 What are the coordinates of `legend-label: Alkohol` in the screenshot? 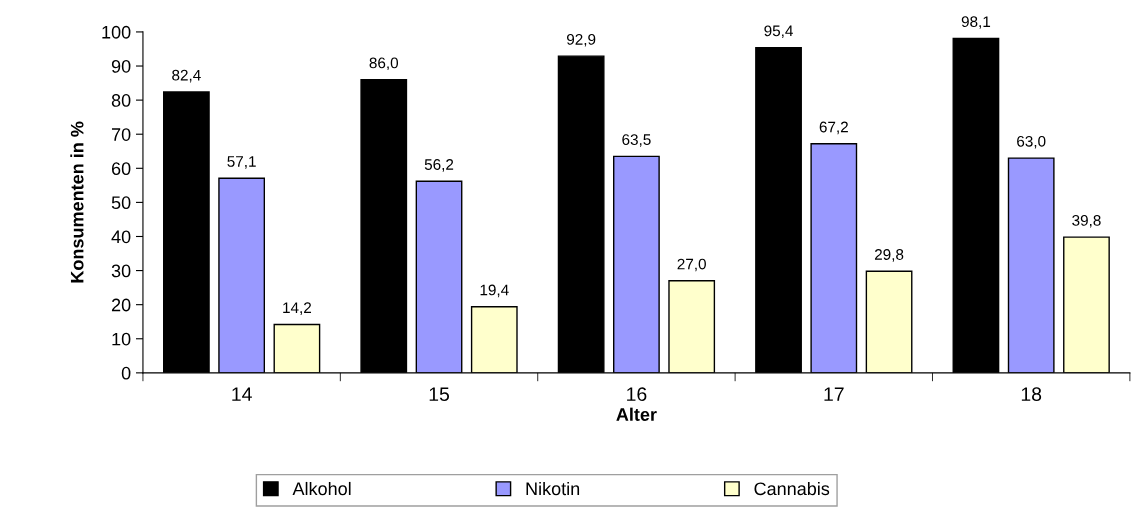 It's located at (321, 488).